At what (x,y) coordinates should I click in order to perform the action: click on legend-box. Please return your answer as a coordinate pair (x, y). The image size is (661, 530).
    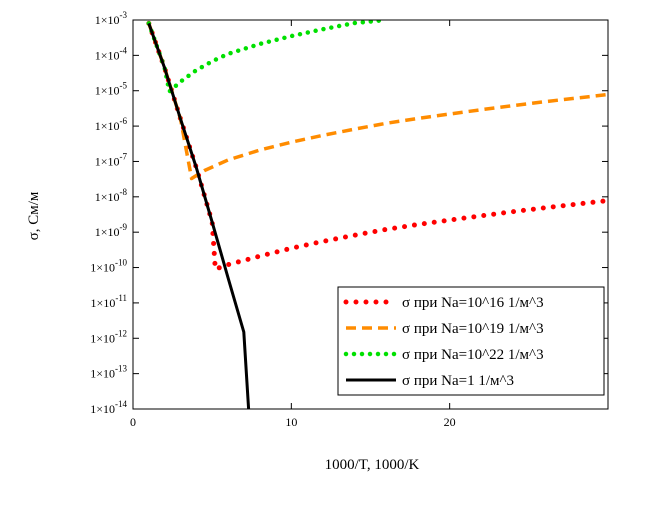
    Looking at the image, I should click on (471, 341).